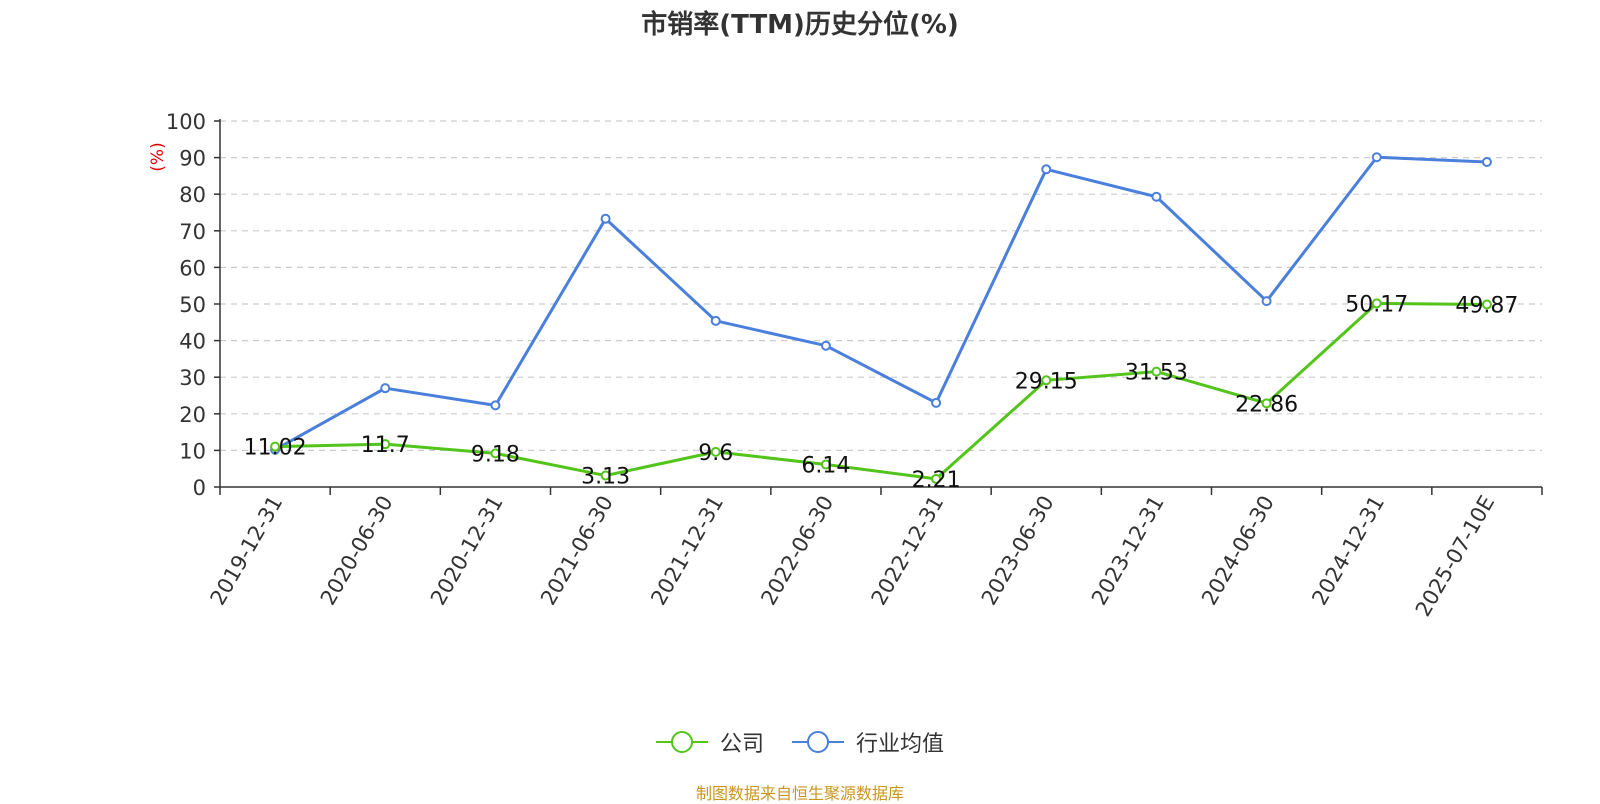 This screenshot has height=804, width=1600. Describe the element at coordinates (818, 742) in the screenshot. I see `legend-industry-icon` at that location.